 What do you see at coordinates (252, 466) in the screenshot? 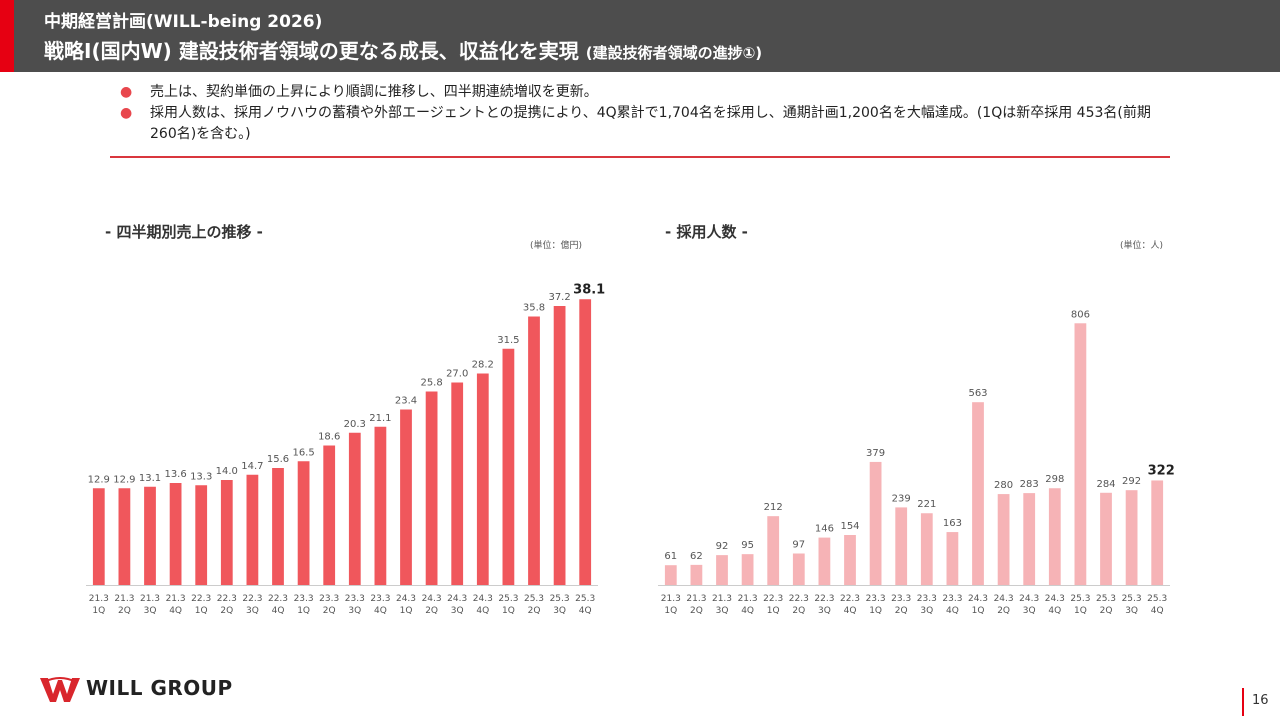
I see `data-label: 14.7` at bounding box center [252, 466].